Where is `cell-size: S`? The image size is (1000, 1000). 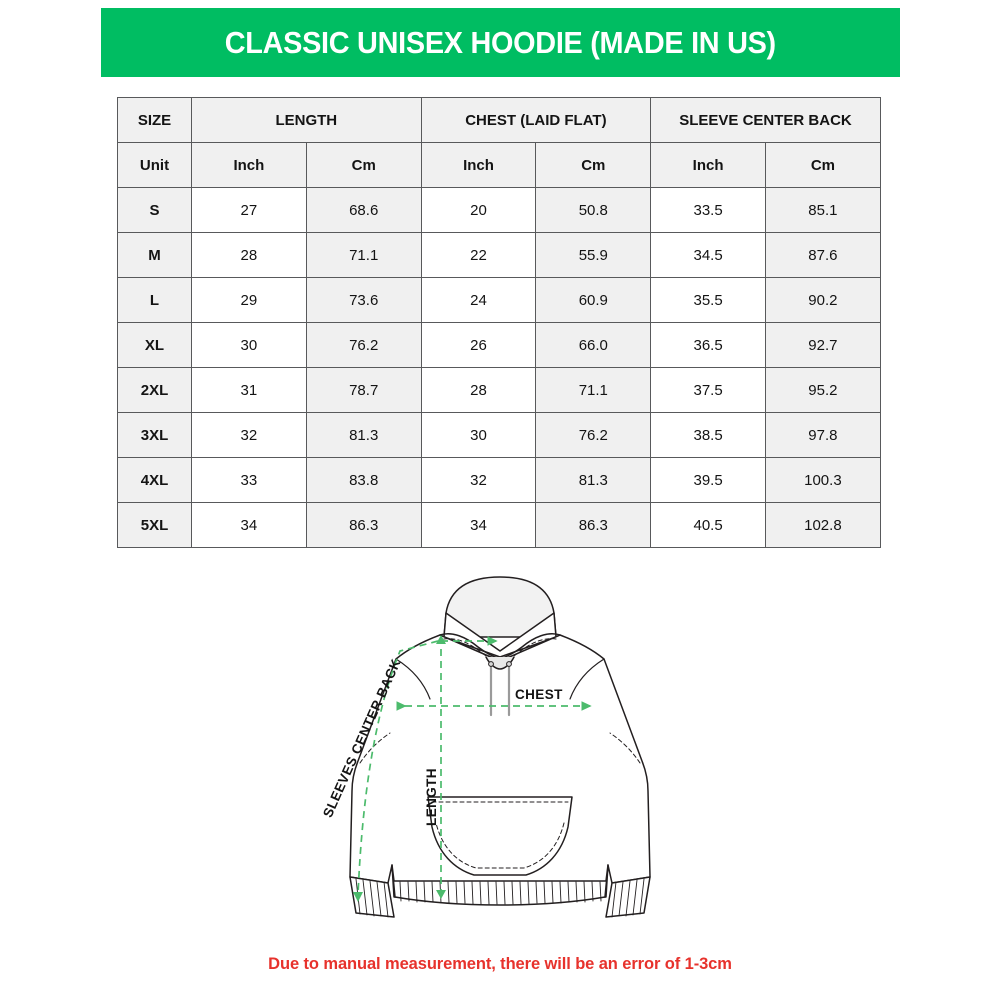
cell-size: S is located at coordinates (154, 210).